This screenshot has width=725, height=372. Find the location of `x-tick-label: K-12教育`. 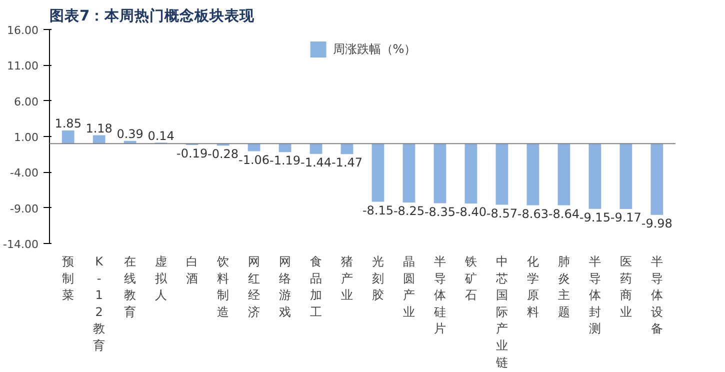

x-tick-label: K-12教育 is located at coordinates (99, 303).